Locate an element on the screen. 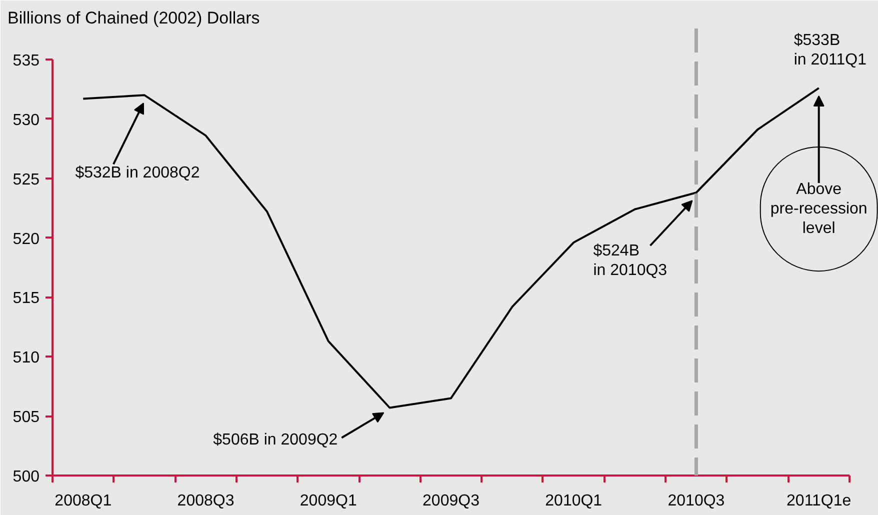  annotation: $524B in 2010Q3 is located at coordinates (630, 261).